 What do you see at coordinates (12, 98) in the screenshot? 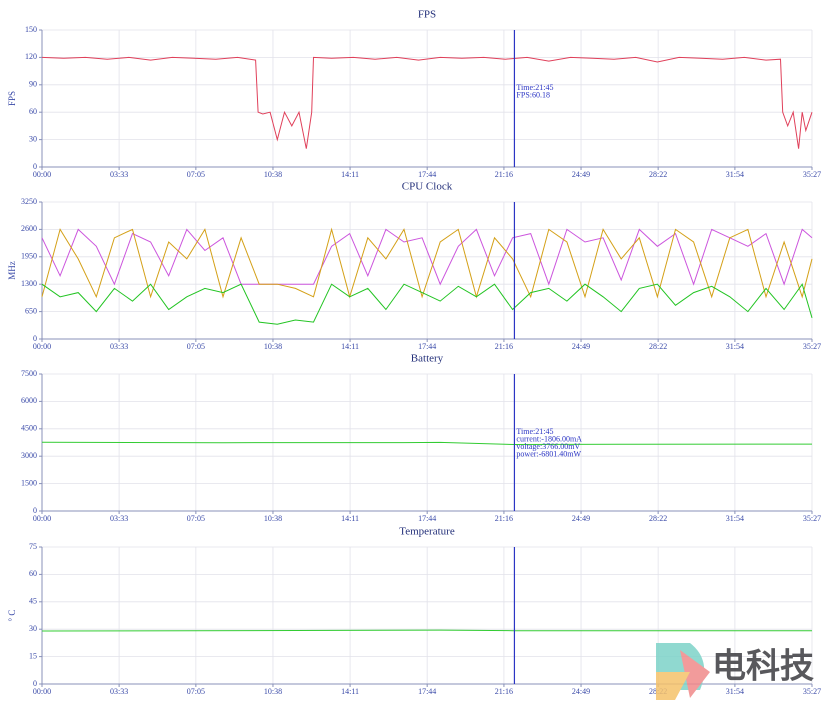
I see `y-axis-title: FPS` at bounding box center [12, 98].